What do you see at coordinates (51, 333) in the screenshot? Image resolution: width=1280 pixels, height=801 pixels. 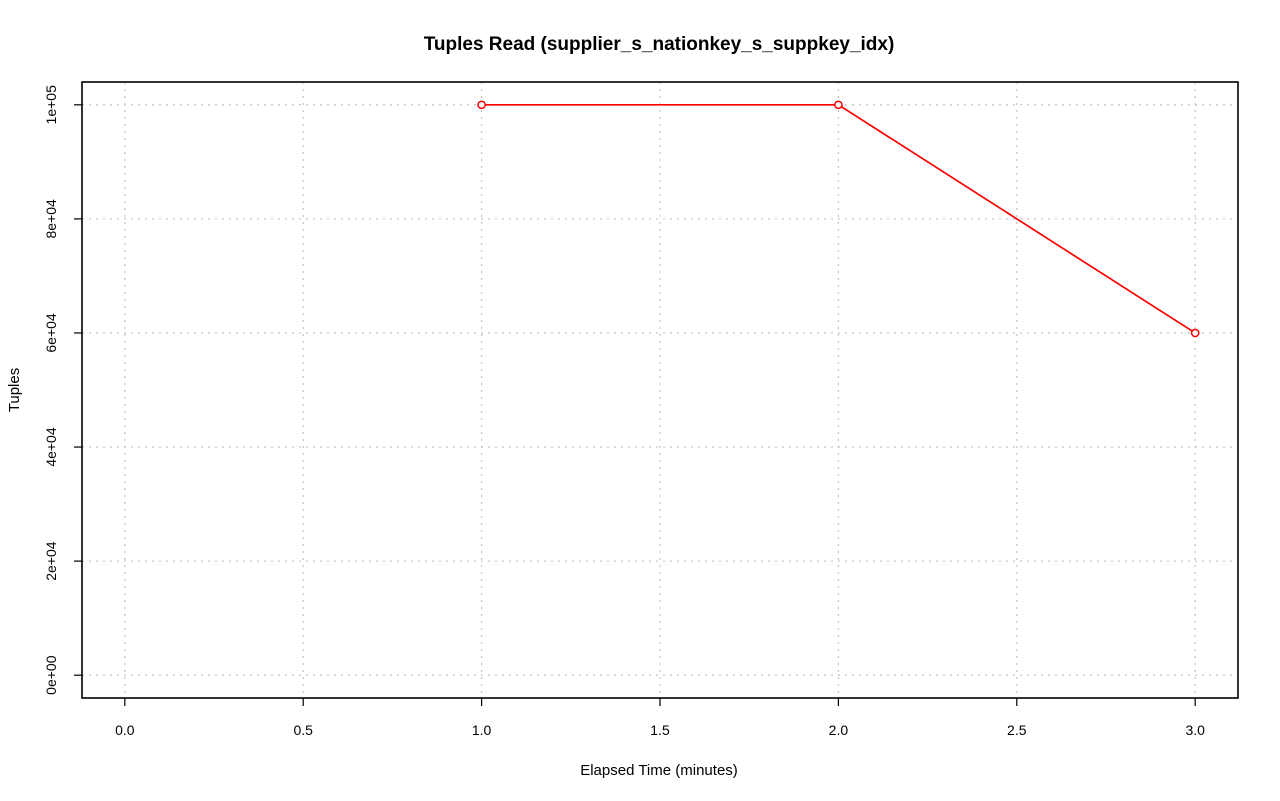 I see `y-tick-label: 6e+04` at bounding box center [51, 333].